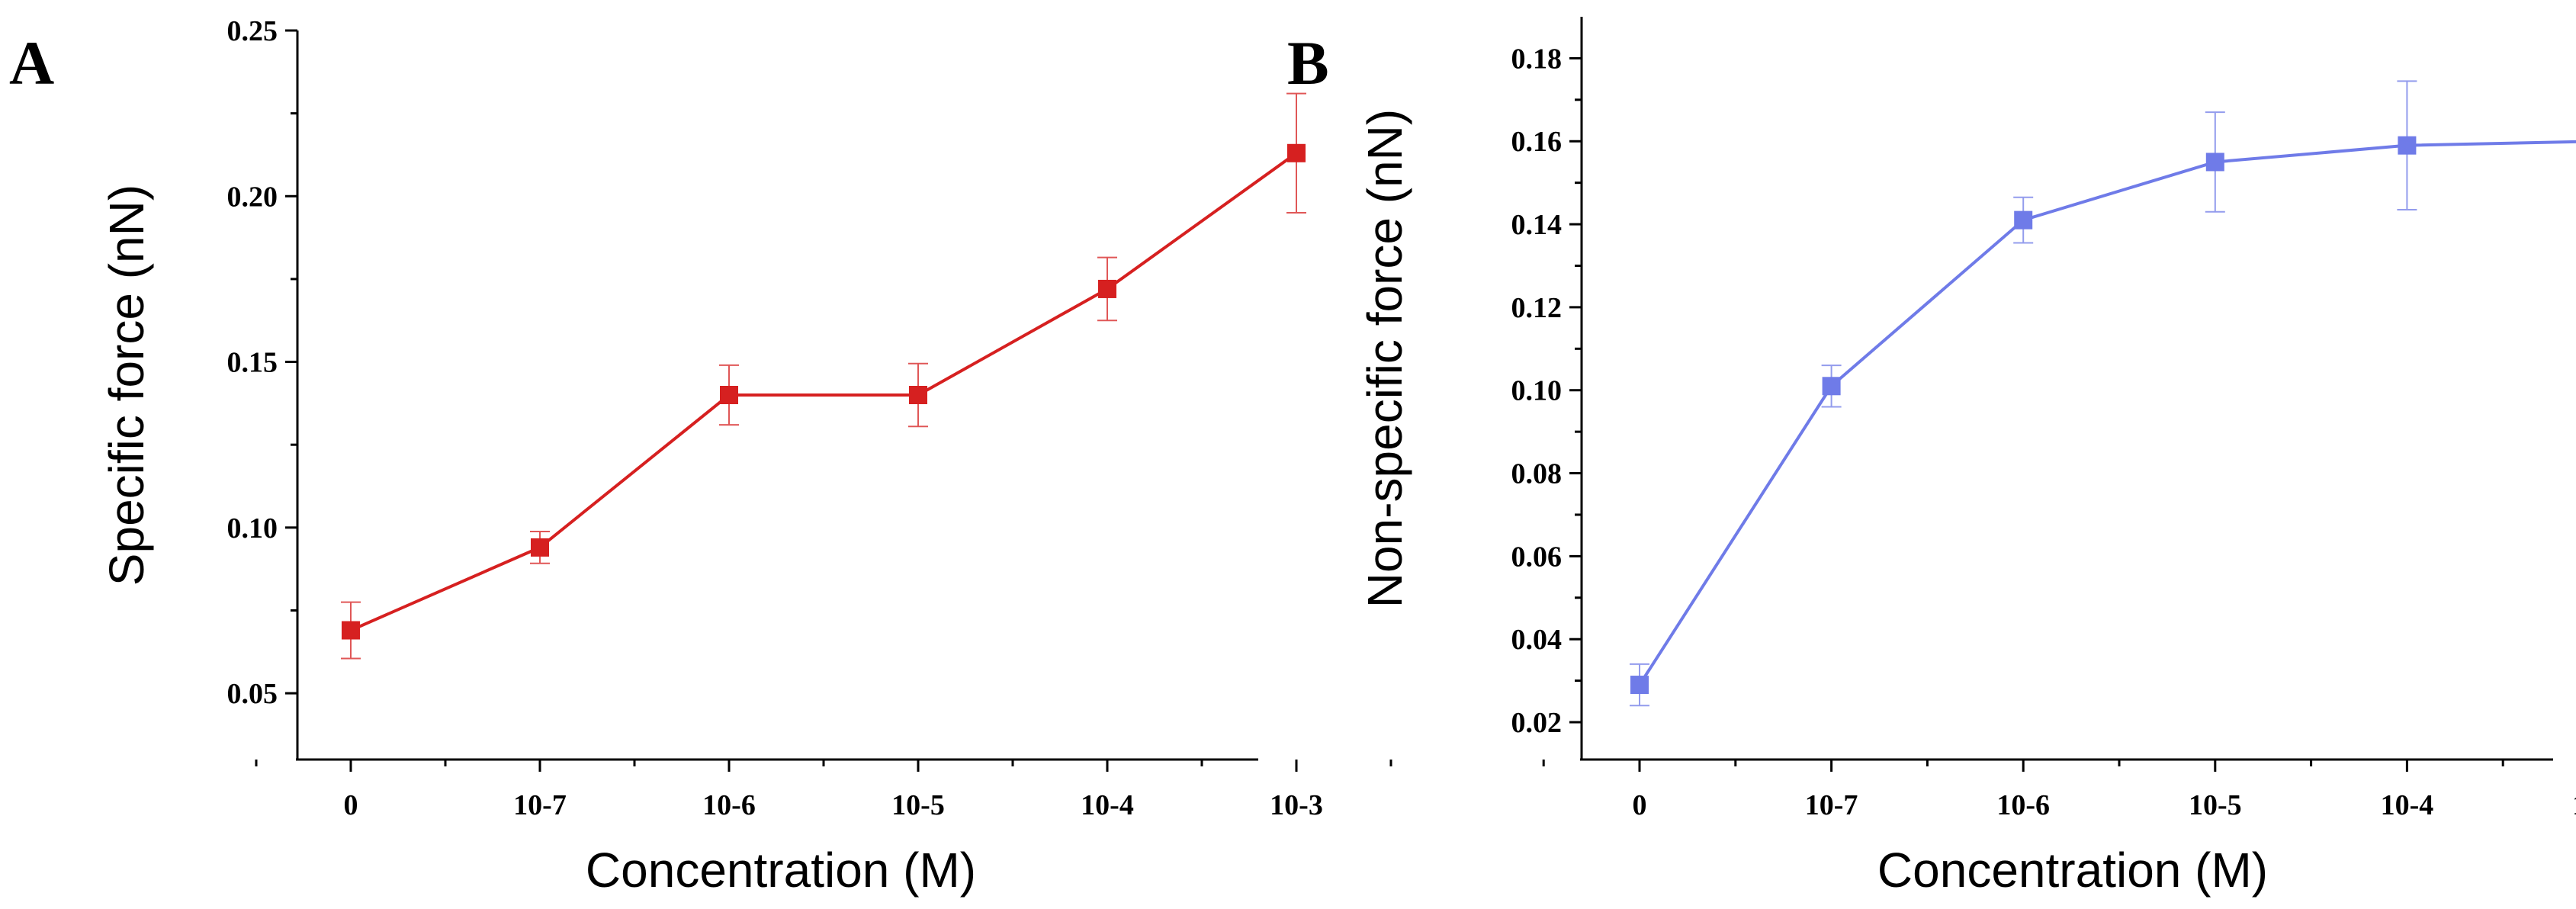 The height and width of the screenshot is (909, 2576). Describe the element at coordinates (1107, 805) in the screenshot. I see `panel-a-x-tick-label: 10-4` at that location.